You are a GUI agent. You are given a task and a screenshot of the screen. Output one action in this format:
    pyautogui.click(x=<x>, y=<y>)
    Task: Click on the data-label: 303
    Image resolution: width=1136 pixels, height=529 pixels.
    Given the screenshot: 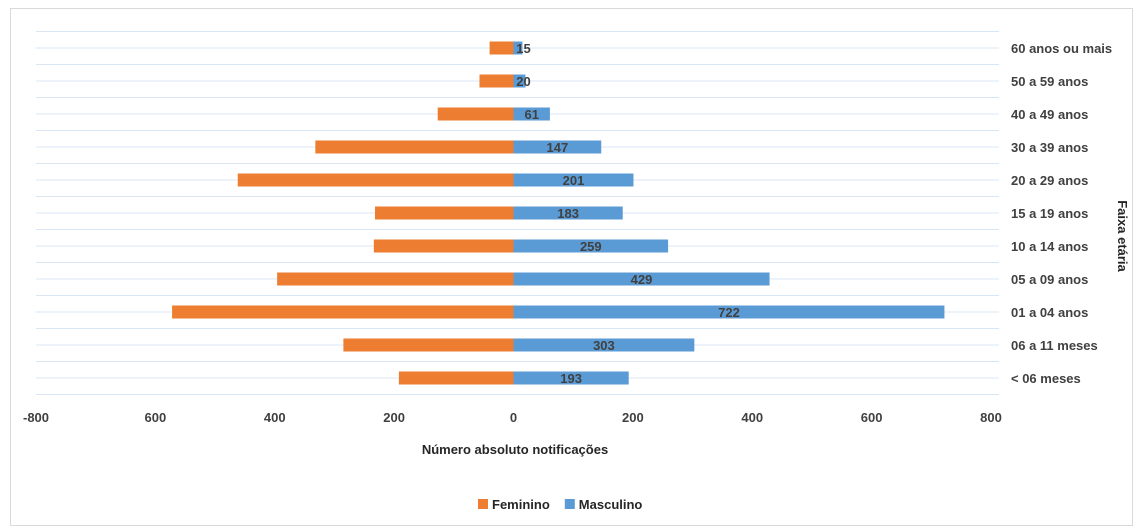 What is the action you would take?
    pyautogui.click(x=604, y=345)
    